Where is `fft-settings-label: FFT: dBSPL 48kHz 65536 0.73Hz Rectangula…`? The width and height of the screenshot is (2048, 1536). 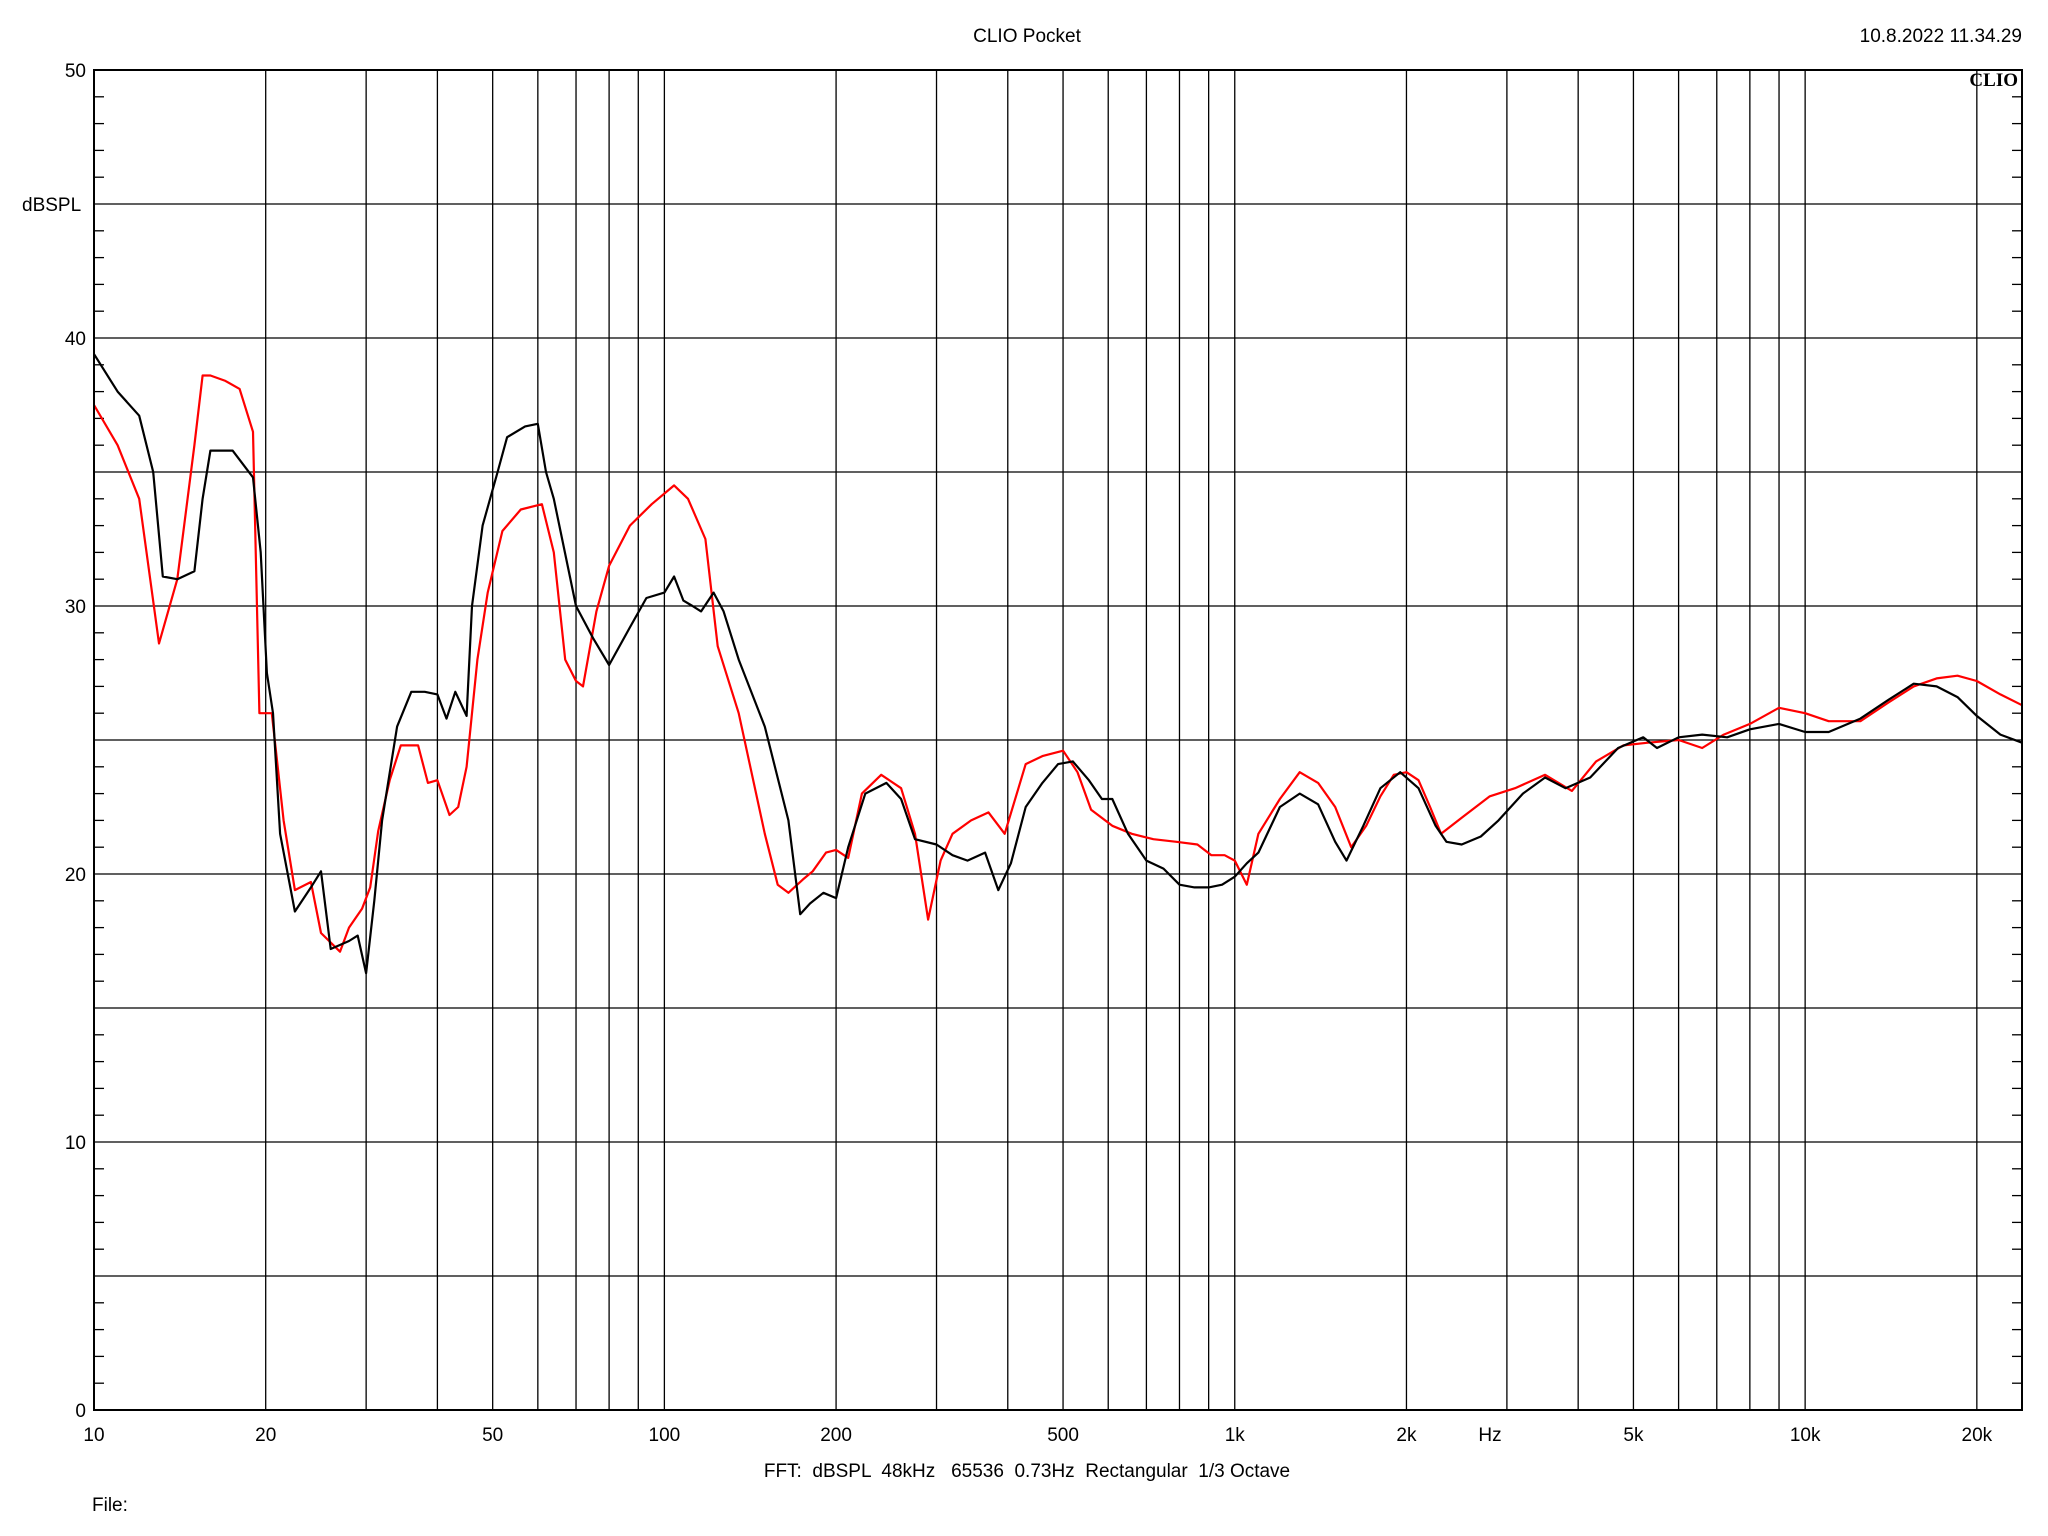 fft-settings-label: FFT: dBSPL 48kHz 65536 0.73Hz Rectangula… is located at coordinates (1027, 1471).